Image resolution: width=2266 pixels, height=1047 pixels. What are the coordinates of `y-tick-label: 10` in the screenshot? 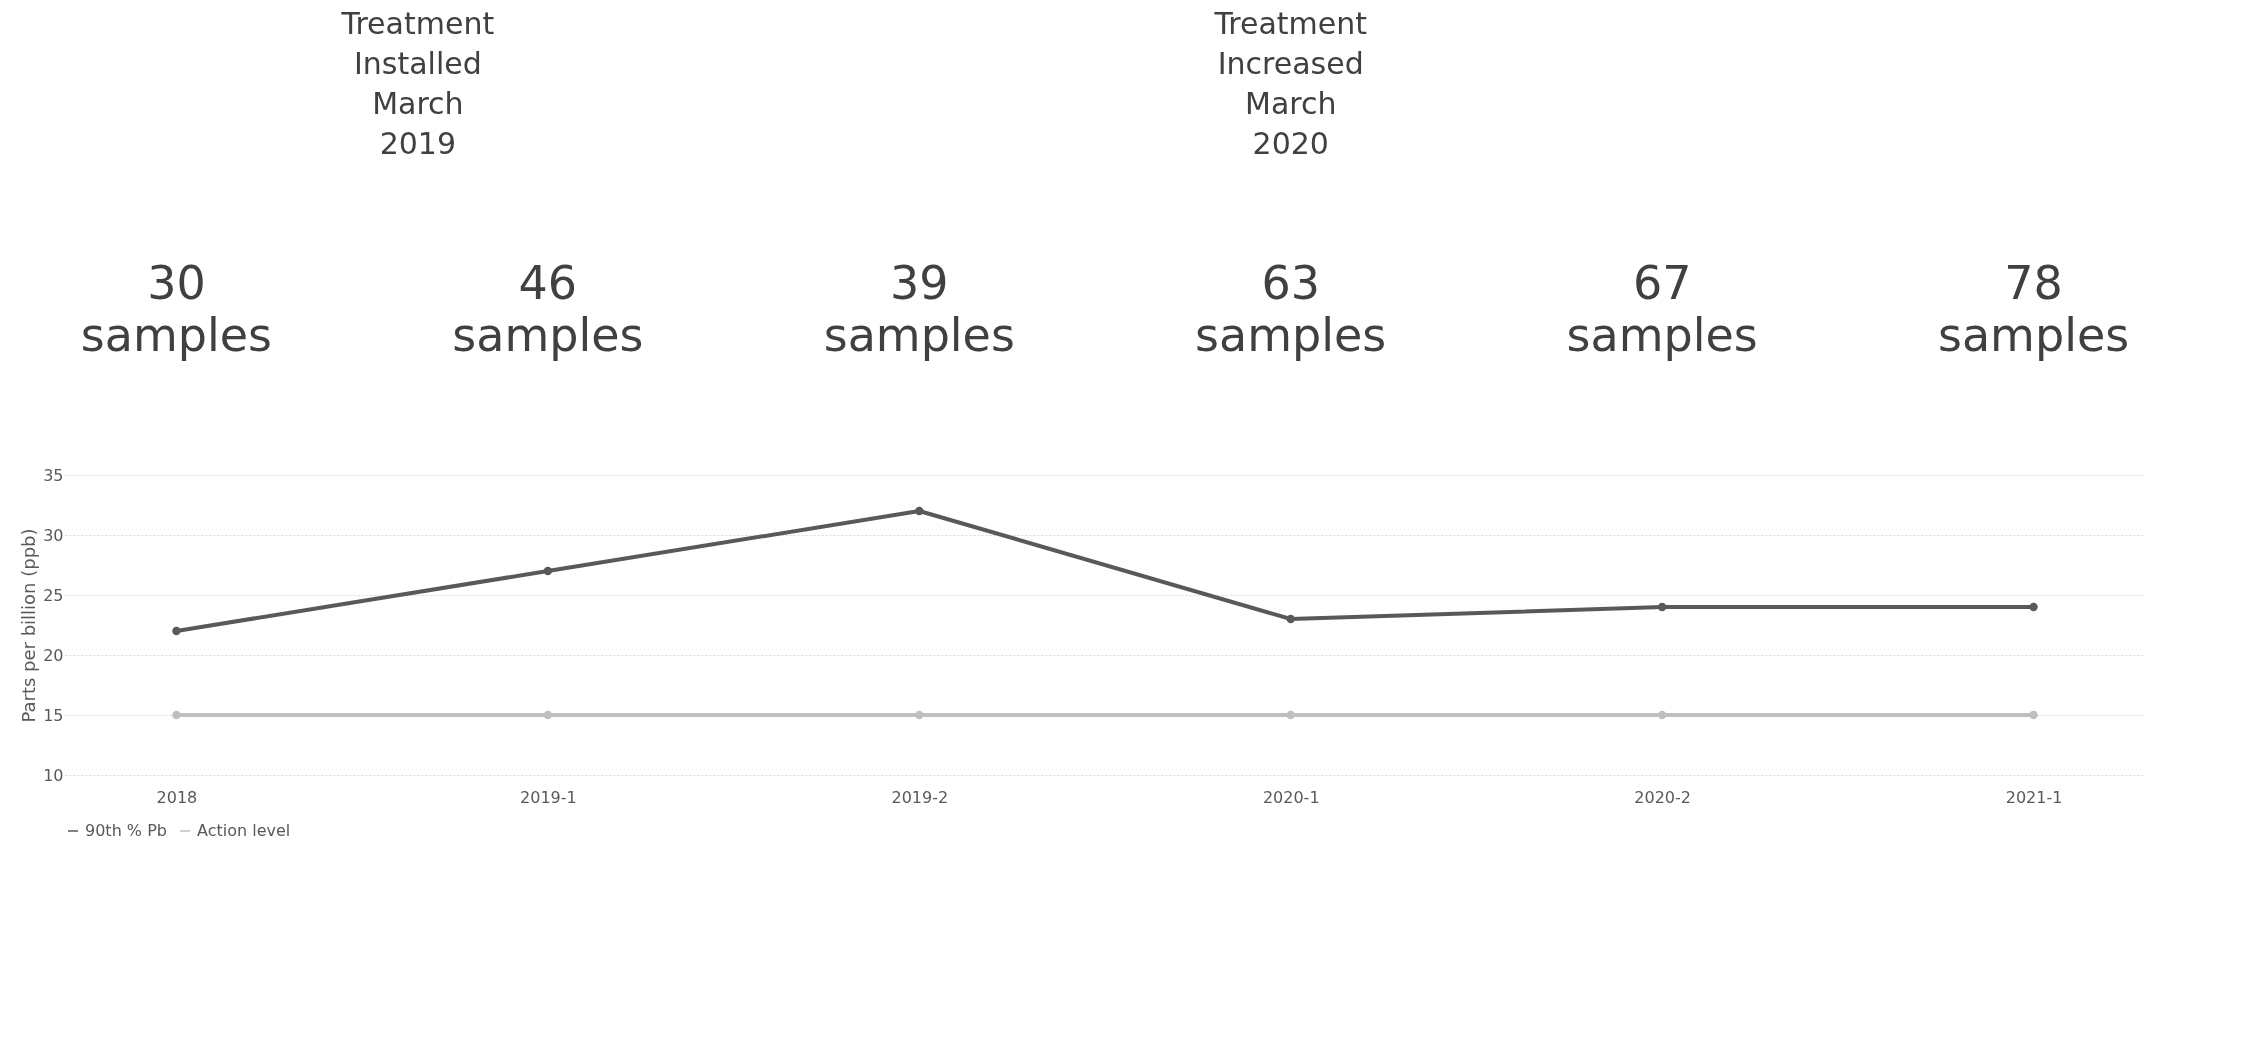 It's located at (53, 775).